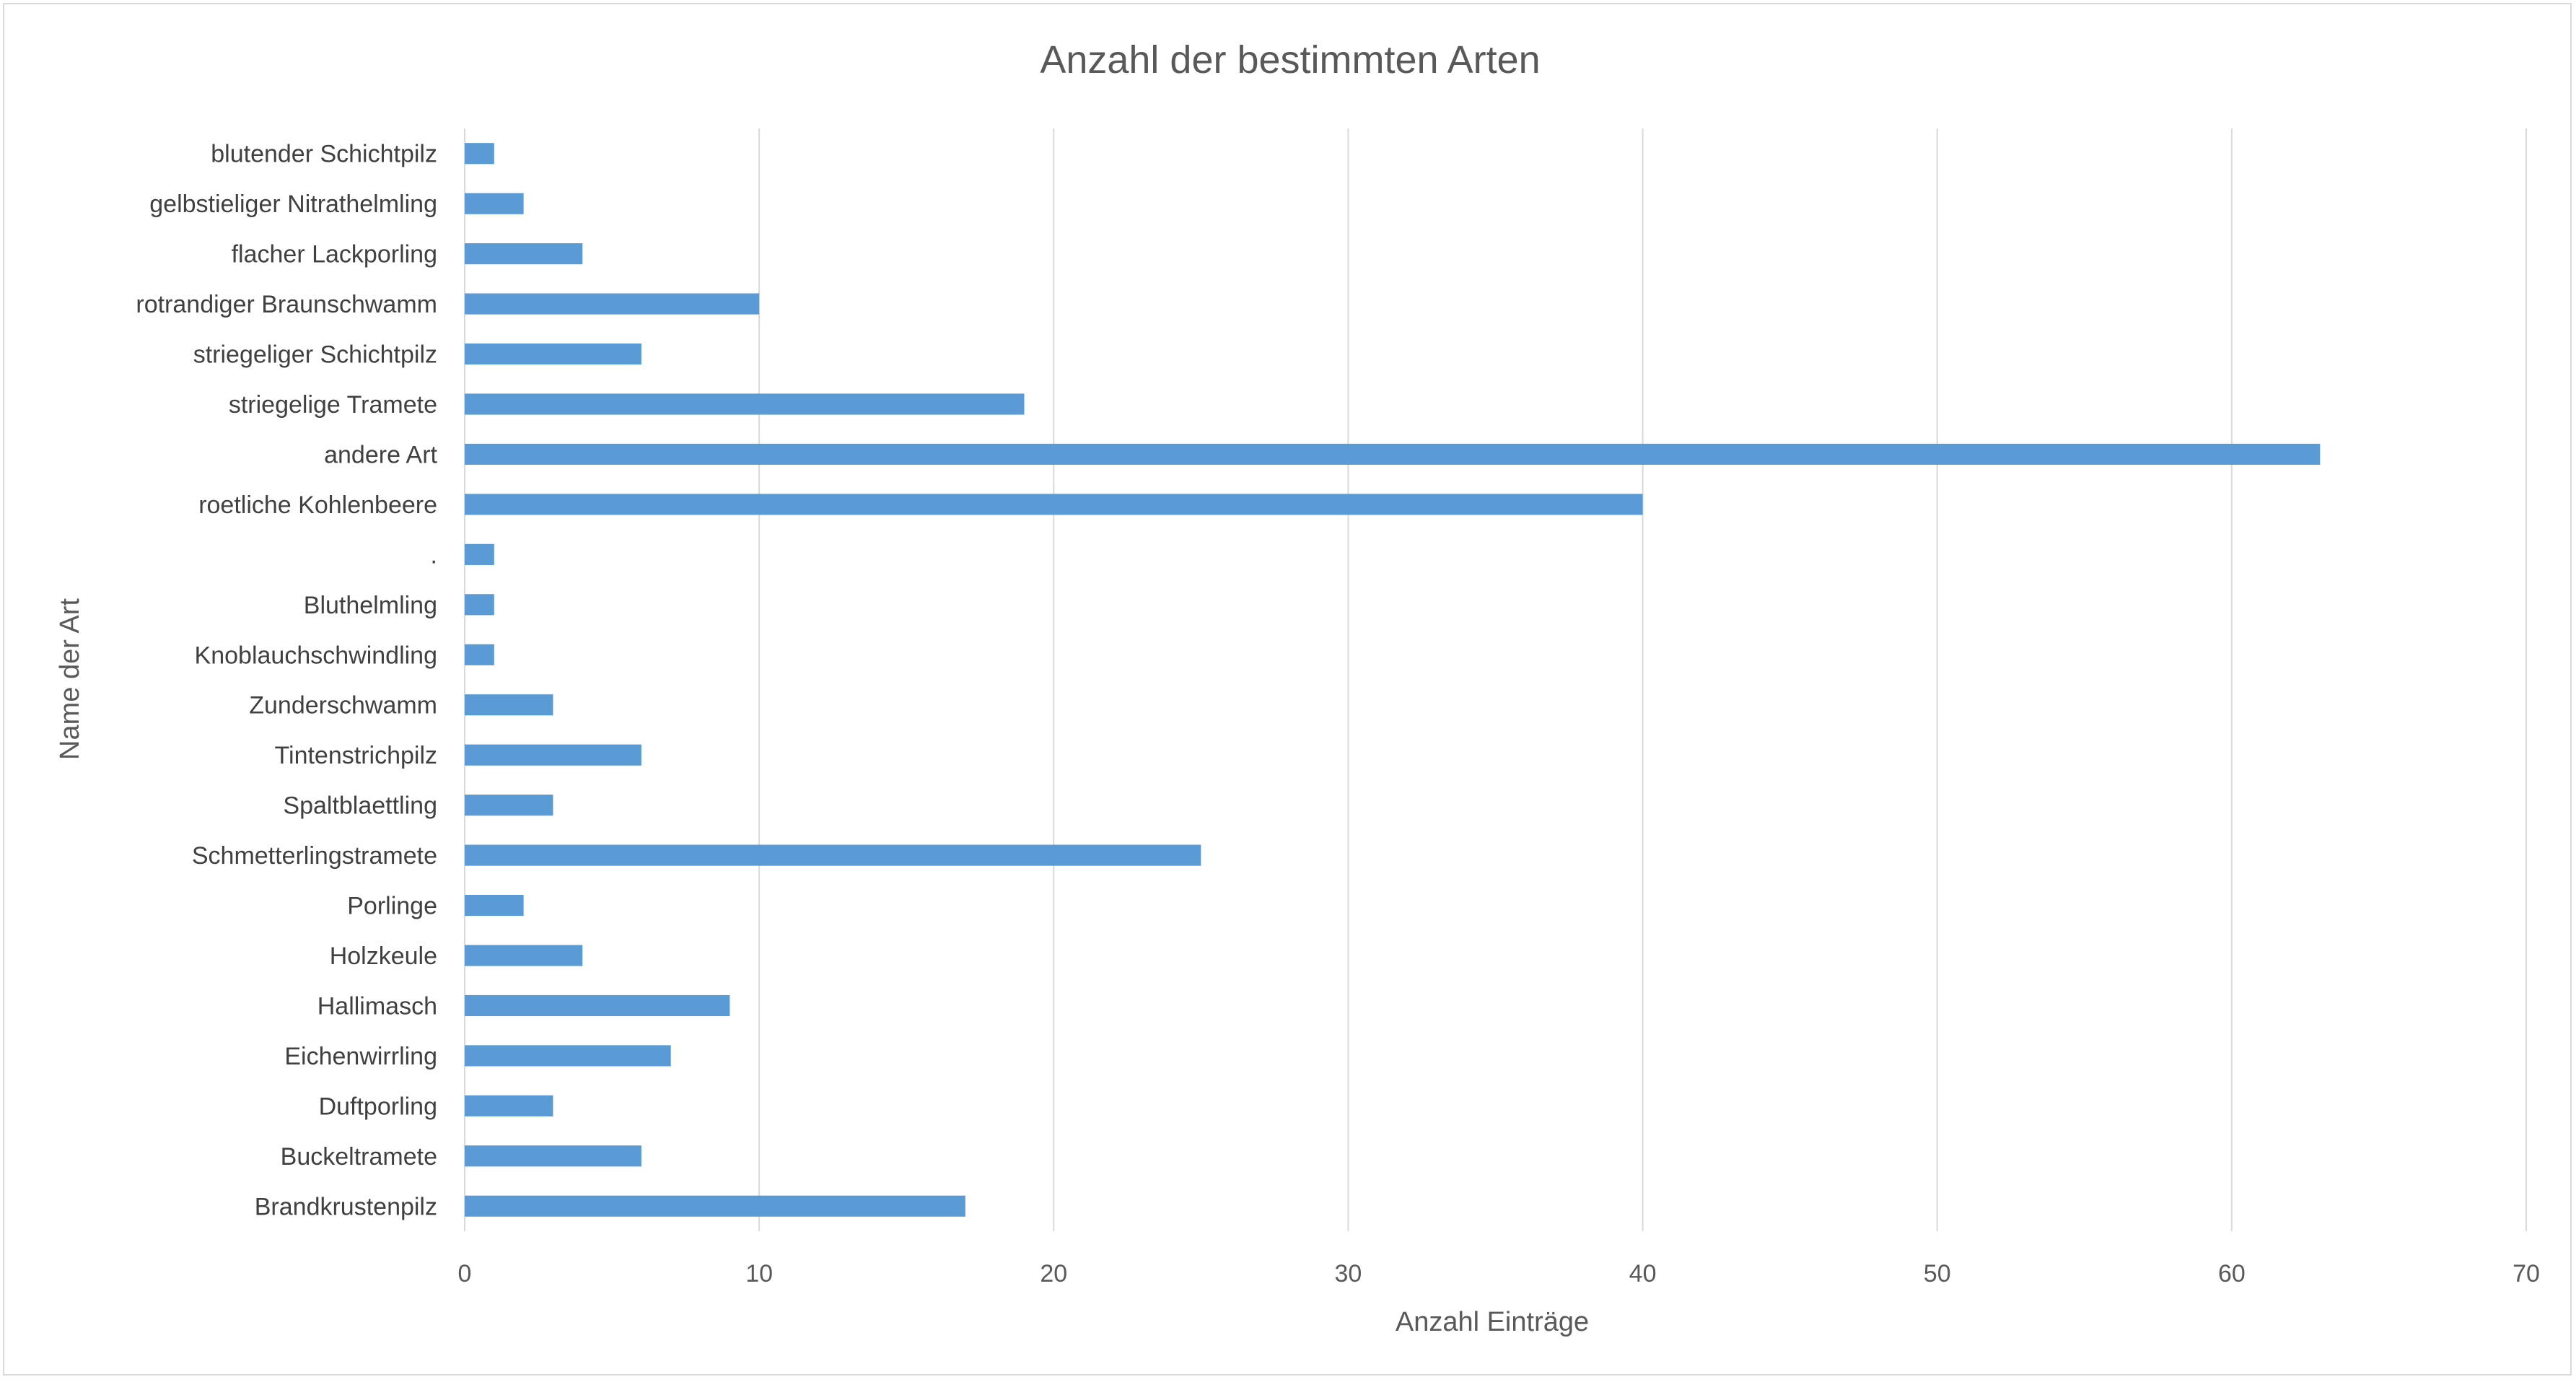 Image resolution: width=2576 pixels, height=1382 pixels. What do you see at coordinates (1053, 1273) in the screenshot?
I see `x-tick-label: 20` at bounding box center [1053, 1273].